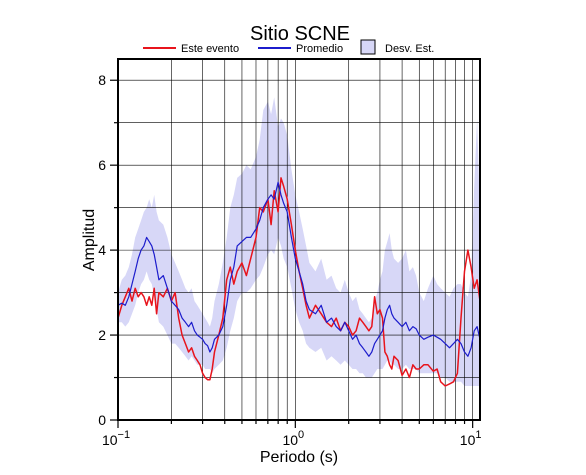 The height and width of the screenshot is (475, 586). Describe the element at coordinates (89, 240) in the screenshot. I see `y-axis-label: Amplitud` at that location.